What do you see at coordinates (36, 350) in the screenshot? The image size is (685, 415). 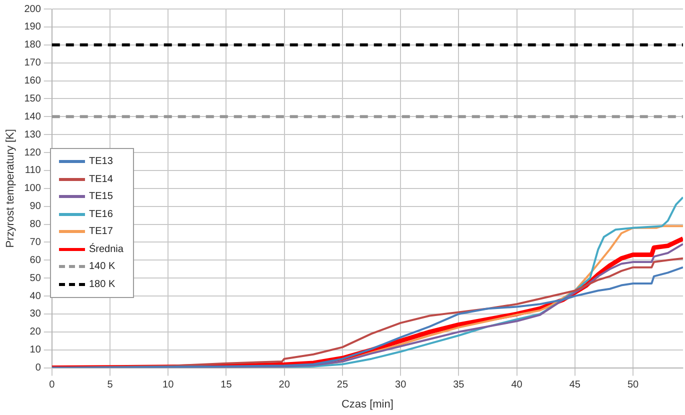 I see `y-tick-label: 10` at bounding box center [36, 350].